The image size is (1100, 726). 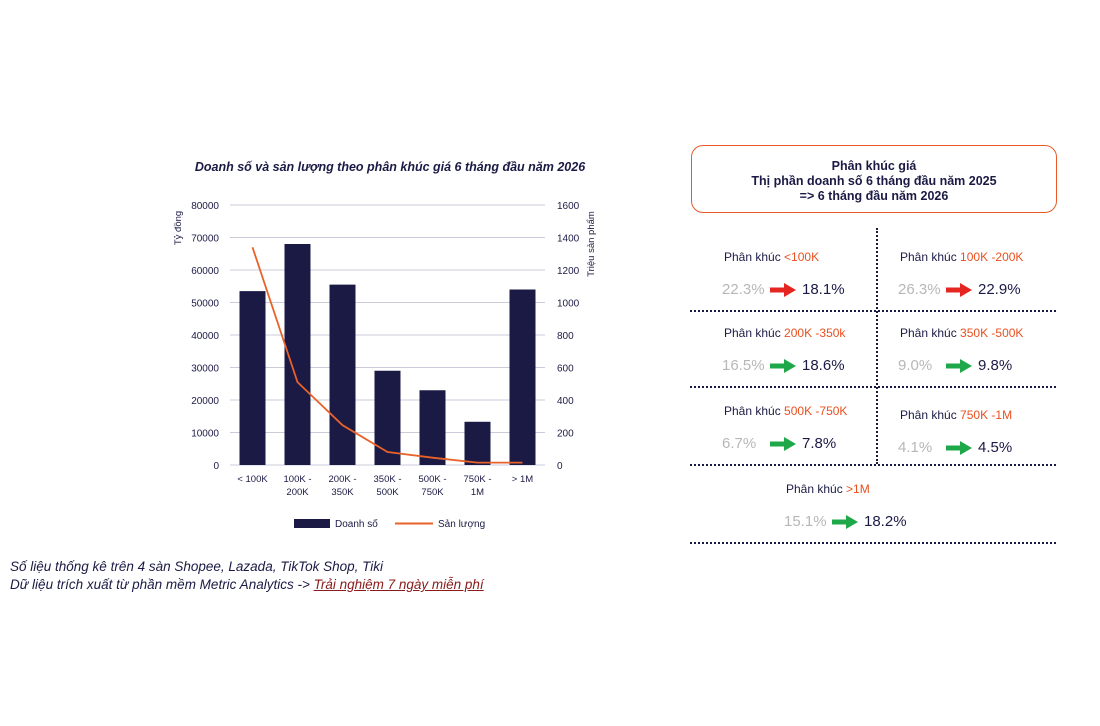 I want to click on x-tick-label: 500K -, so click(x=433, y=479).